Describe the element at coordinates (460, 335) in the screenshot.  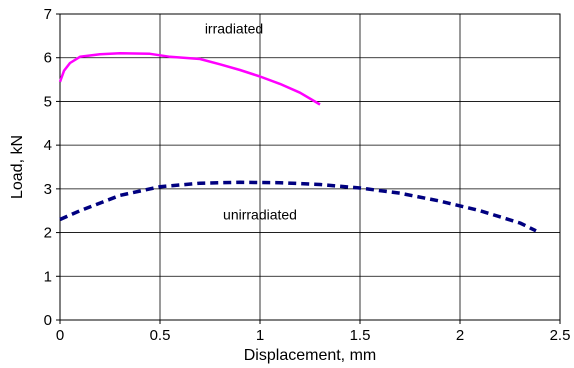
I see `x-tick-label: 2` at that location.